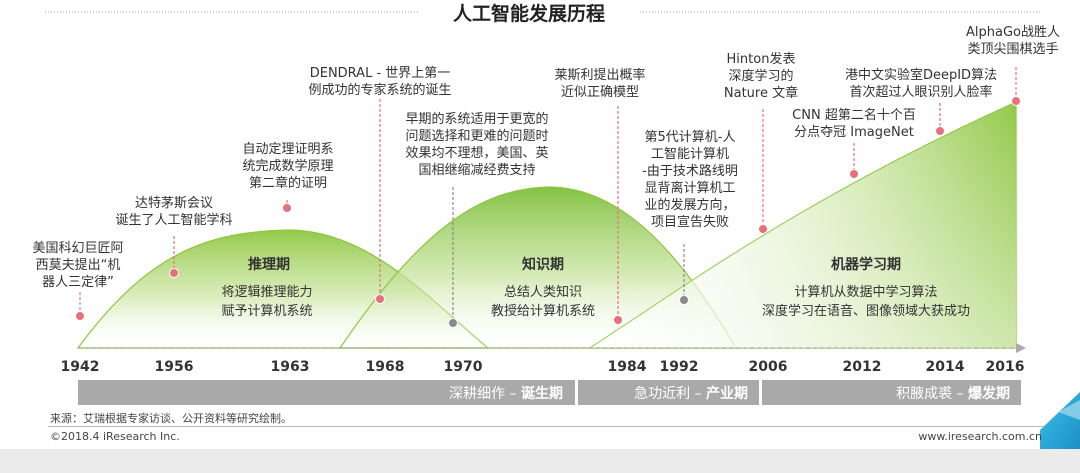  I want to click on event-text-e1963: 统完成数学原理, so click(287, 166).